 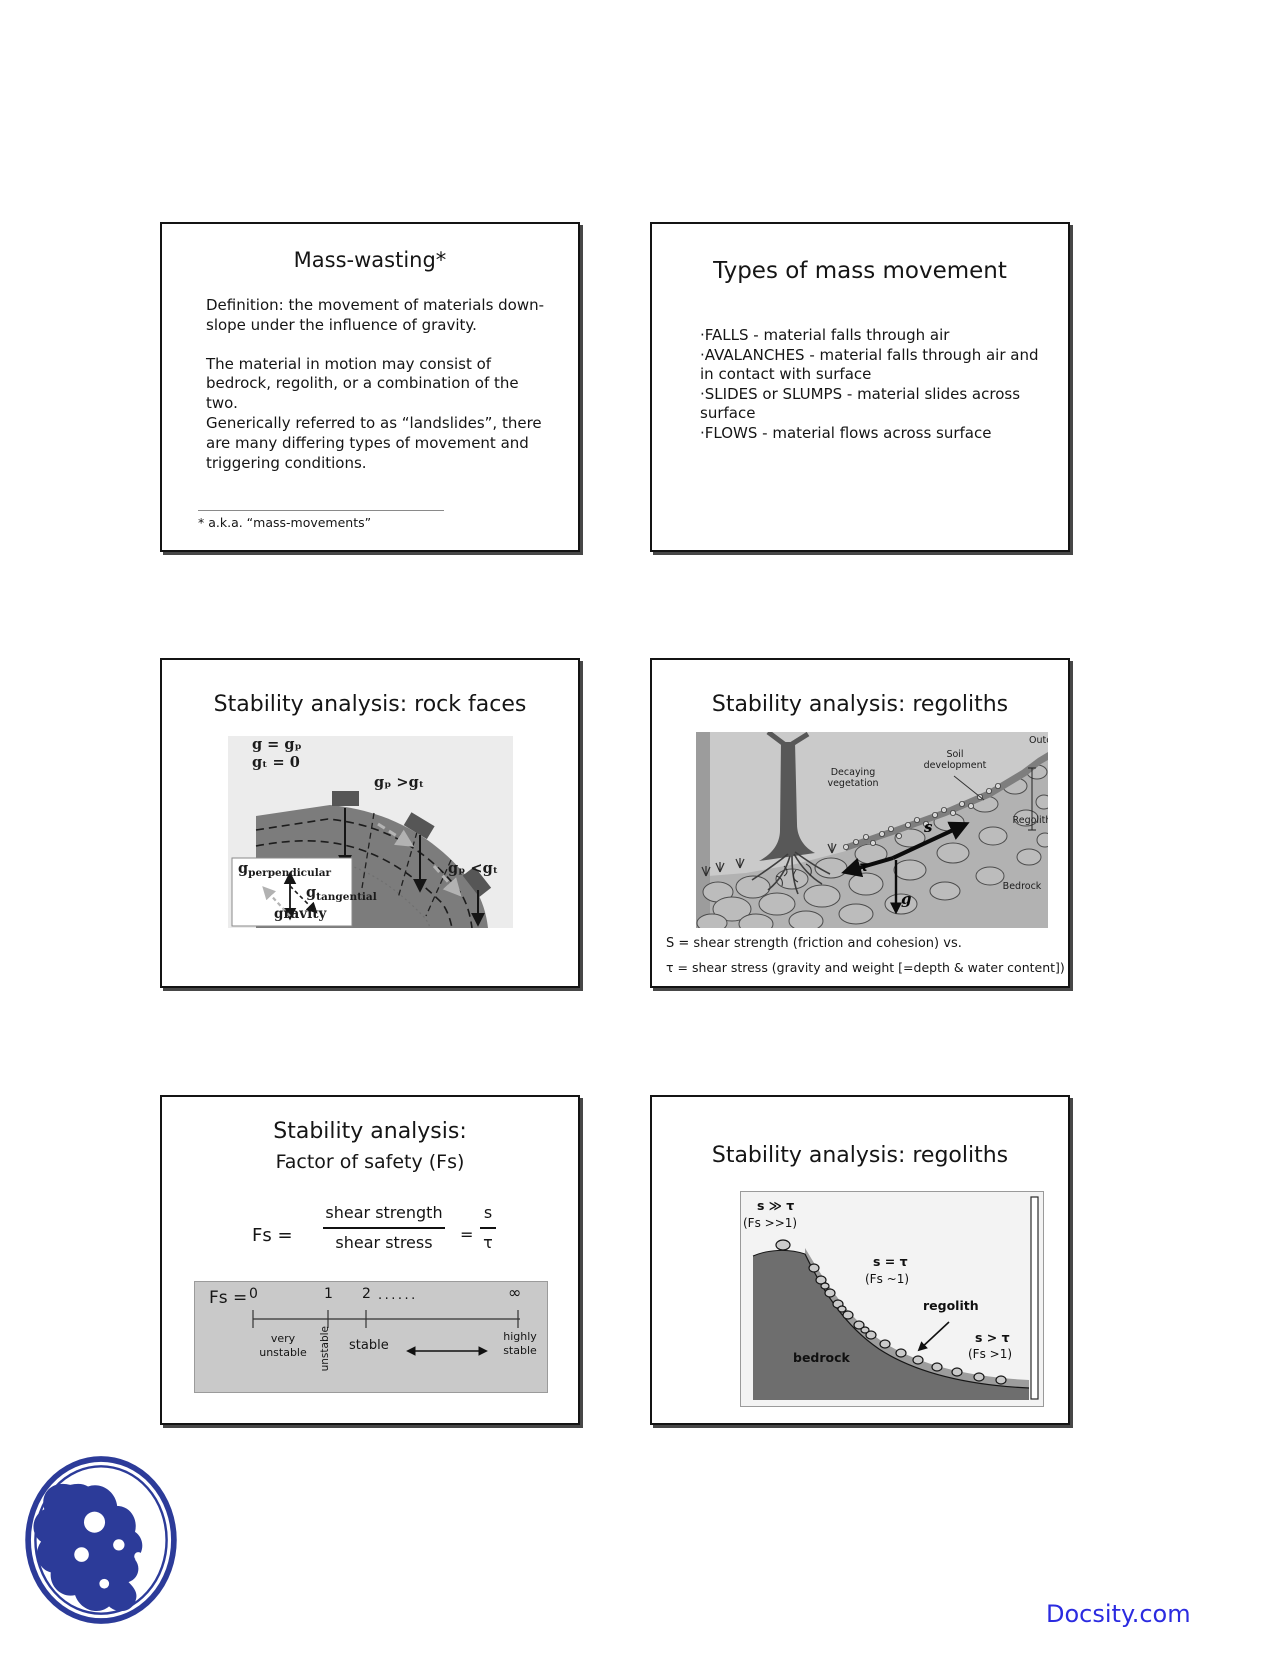 What do you see at coordinates (931, 840) in the screenshot?
I see `shear-strength-arrow` at bounding box center [931, 840].